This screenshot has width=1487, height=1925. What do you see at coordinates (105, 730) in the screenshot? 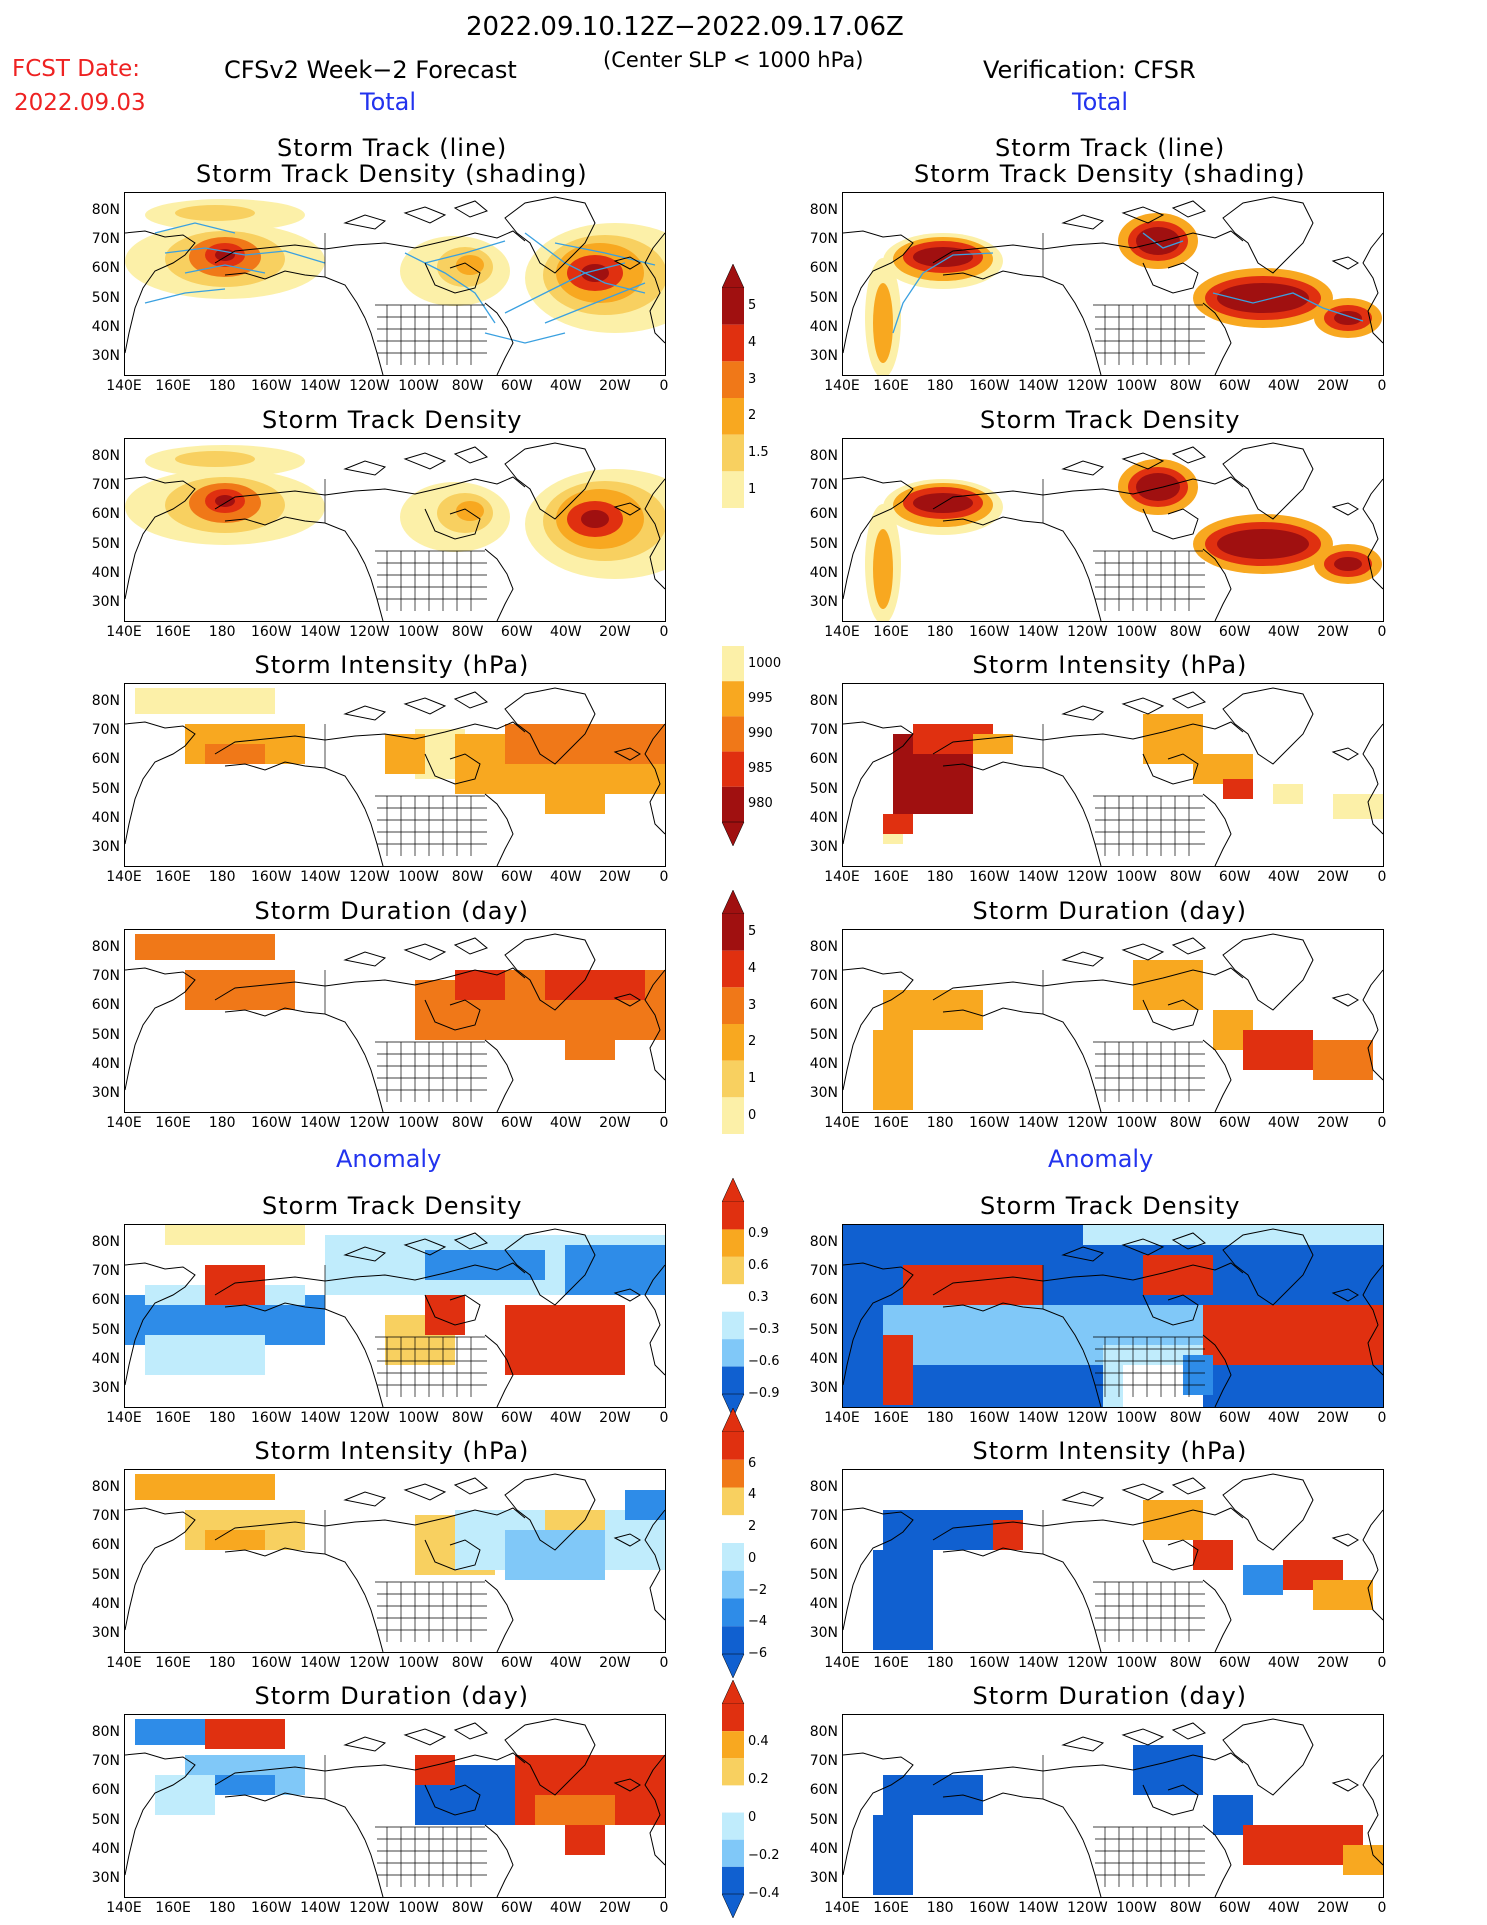
I see `latitude-tick-label: 70N` at bounding box center [105, 730].